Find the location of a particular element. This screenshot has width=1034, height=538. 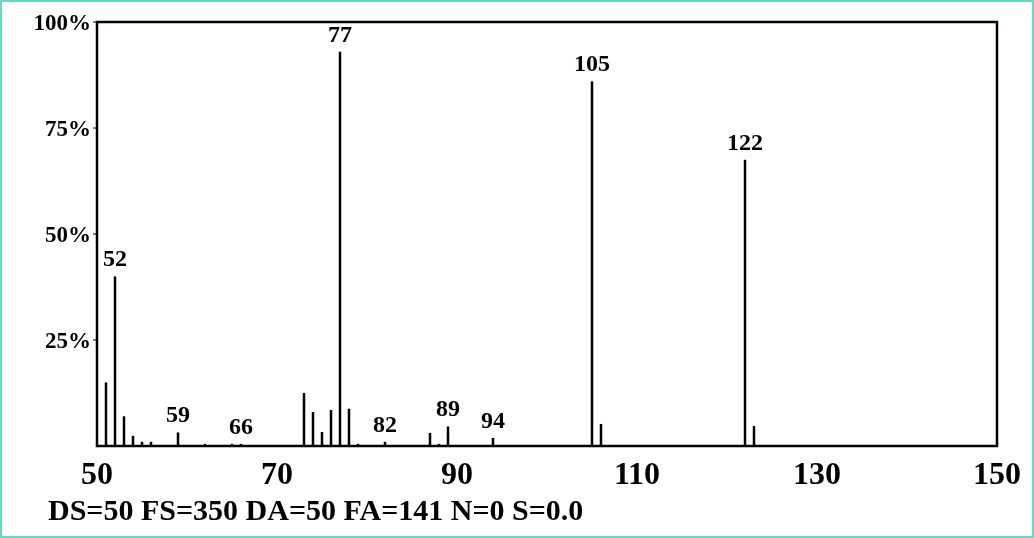

x-tick-label: 50 is located at coordinates (97, 473).